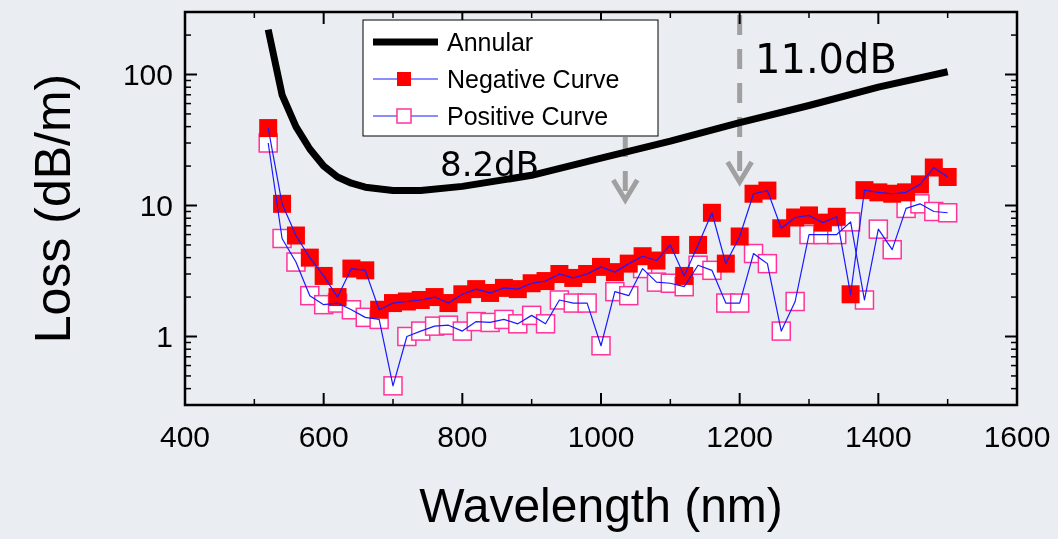 The image size is (1058, 539). I want to click on y-tick-label: 100, so click(147, 74).